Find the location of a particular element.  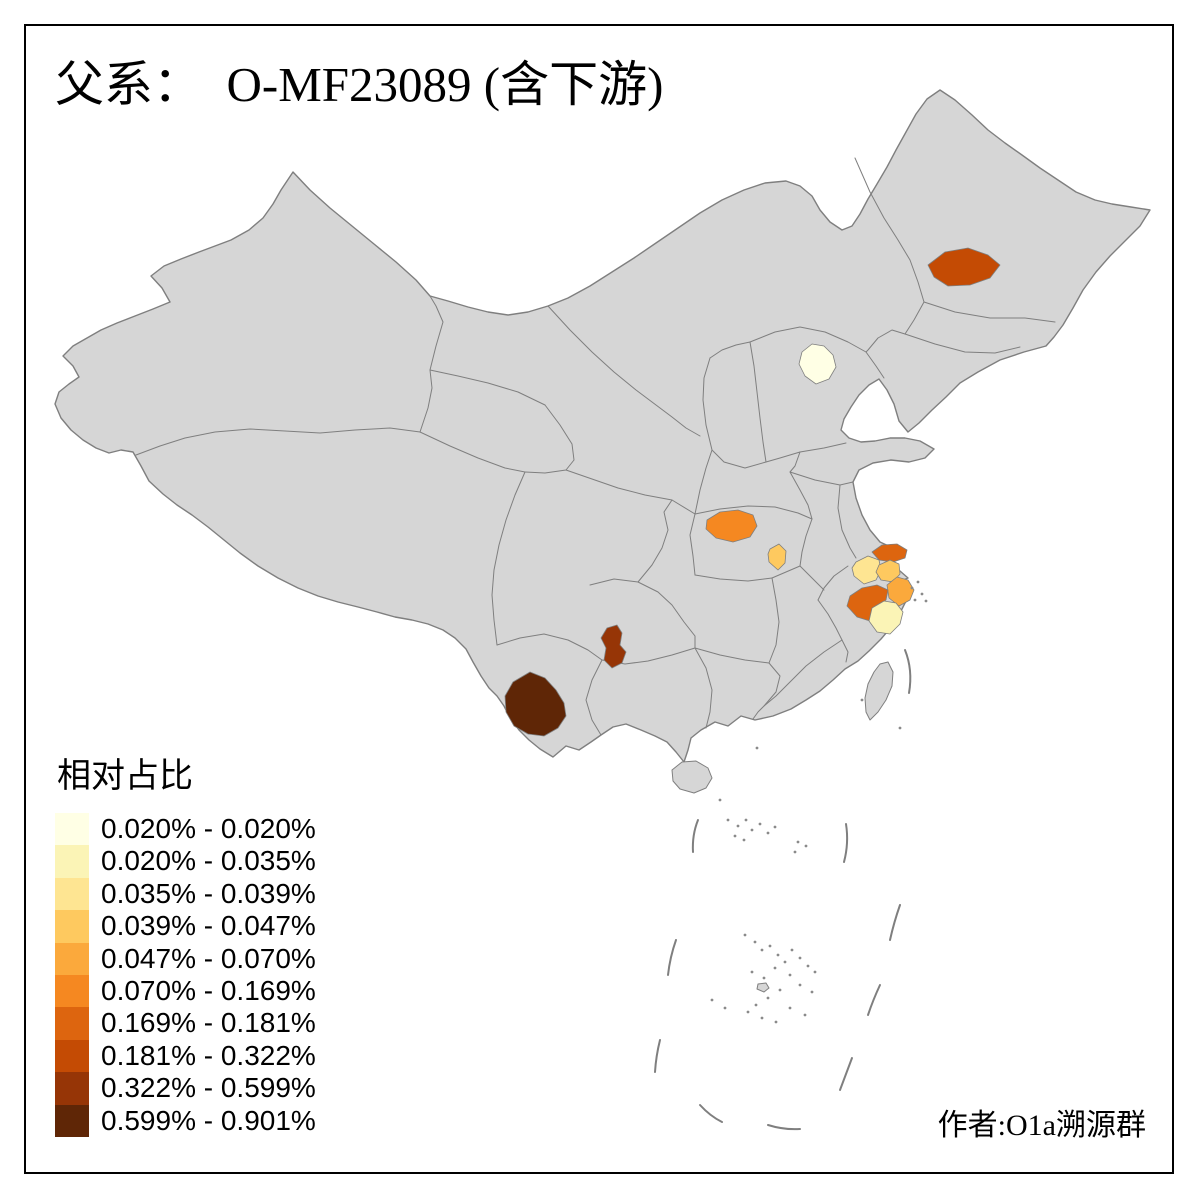

author-attribution: 作者:O1a溯源群 is located at coordinates (1041, 1125).